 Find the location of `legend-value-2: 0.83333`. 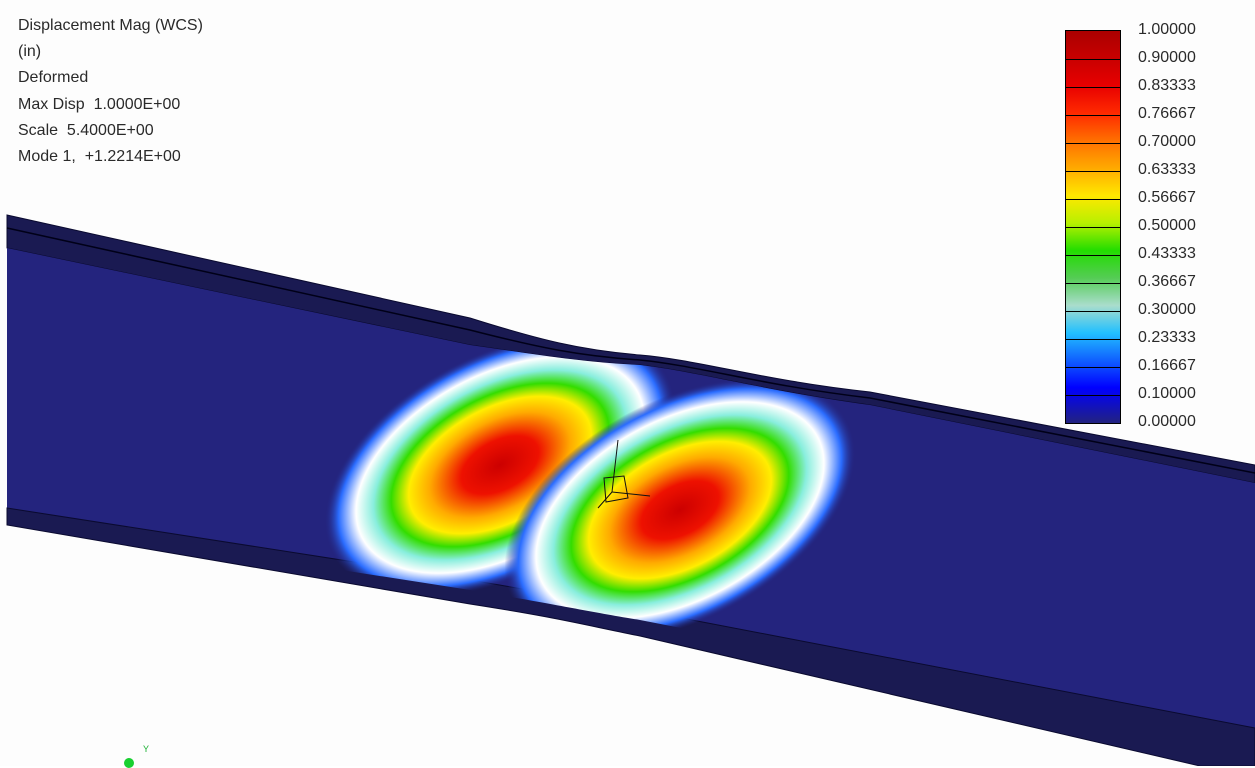

legend-value-2: 0.83333 is located at coordinates (1167, 85).